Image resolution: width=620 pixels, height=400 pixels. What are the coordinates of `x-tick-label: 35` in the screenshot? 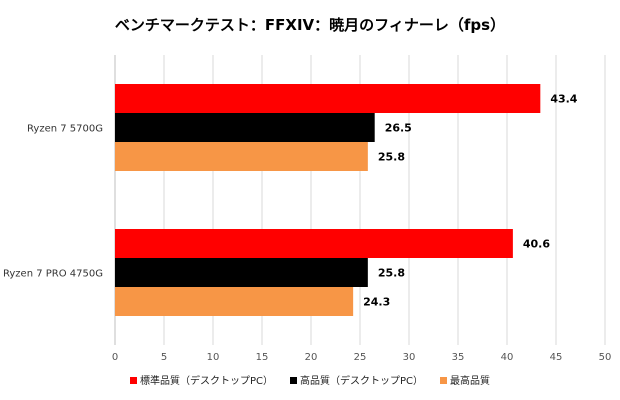 It's located at (458, 357).